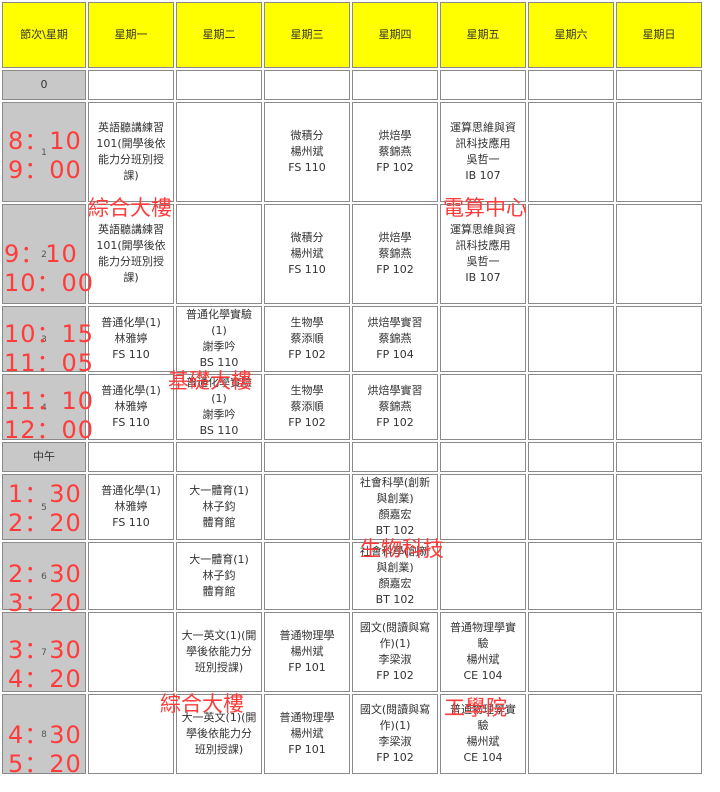  I want to click on course-text: 普通物理學 楊州斌 FP 101, so click(307, 651).